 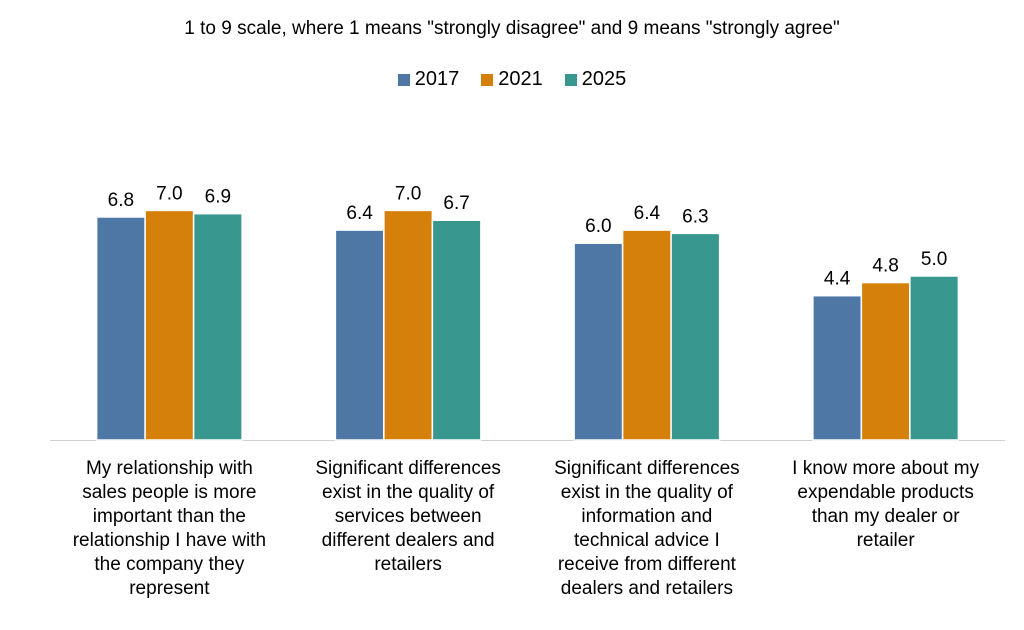 What do you see at coordinates (598, 226) in the screenshot?
I see `data-label: 6.0` at bounding box center [598, 226].